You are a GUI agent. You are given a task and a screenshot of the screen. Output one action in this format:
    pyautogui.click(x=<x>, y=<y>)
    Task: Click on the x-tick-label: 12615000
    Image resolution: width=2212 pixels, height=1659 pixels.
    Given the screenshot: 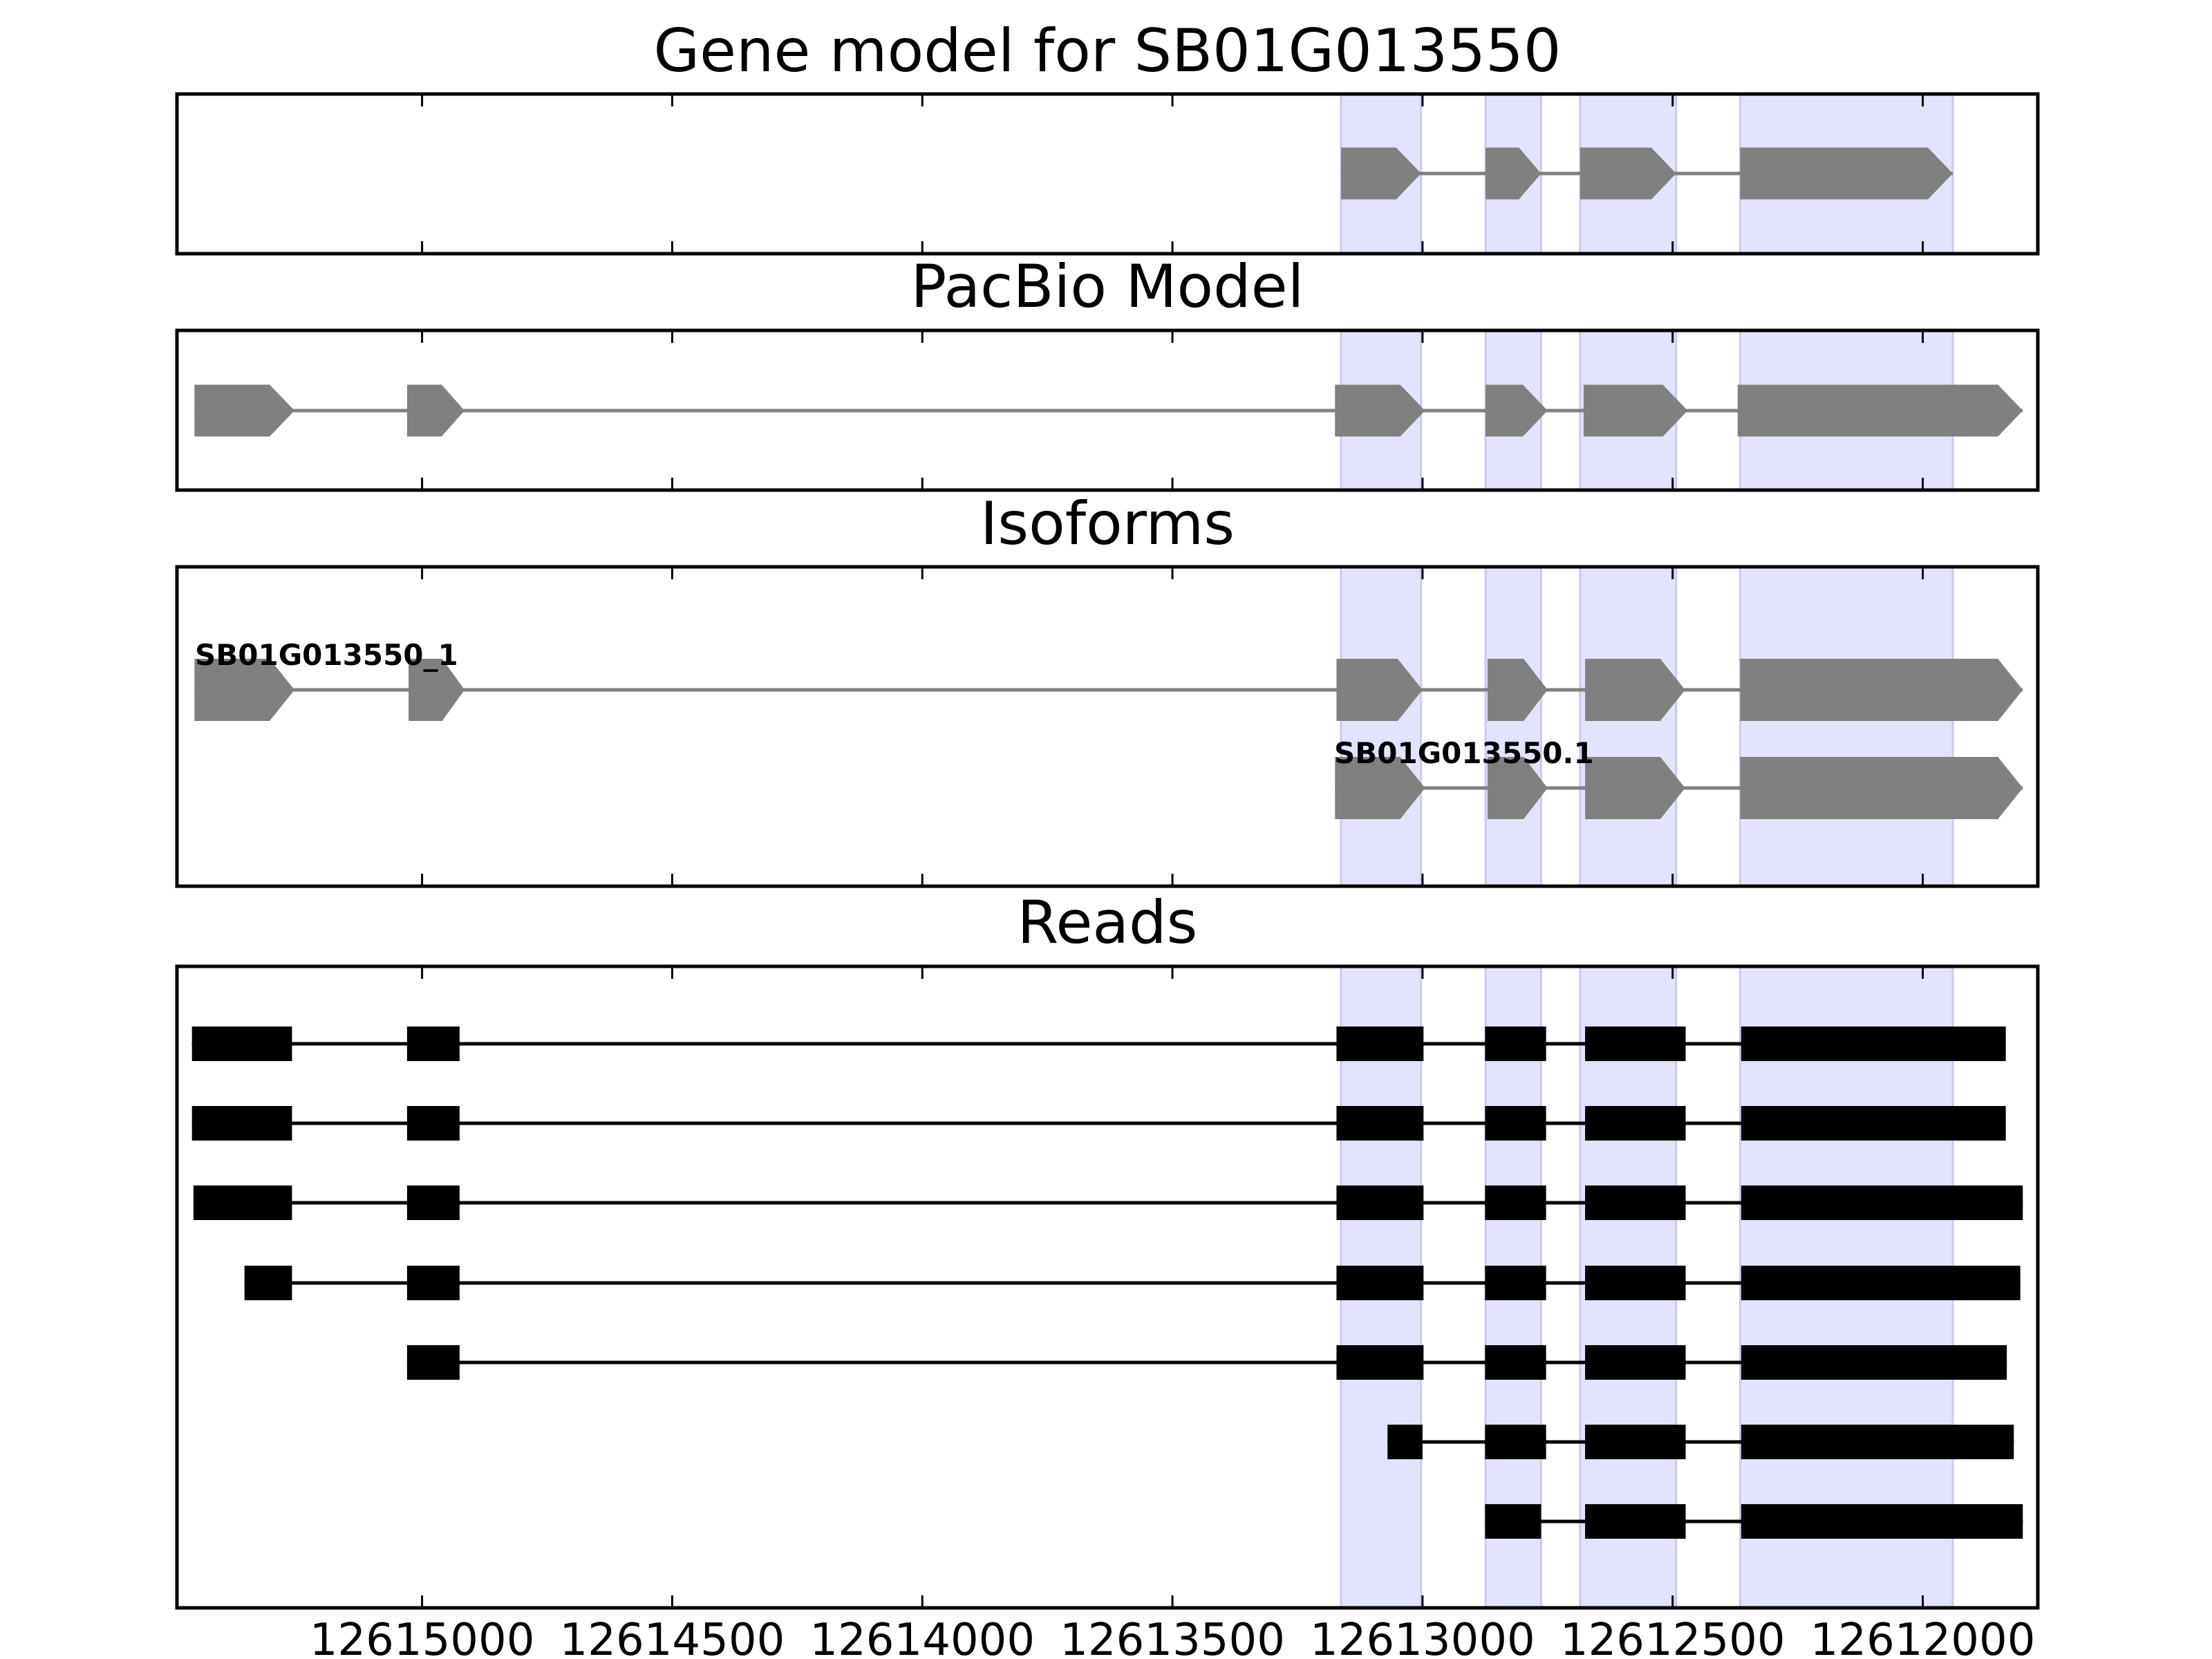 What is the action you would take?
    pyautogui.click(x=422, y=1637)
    